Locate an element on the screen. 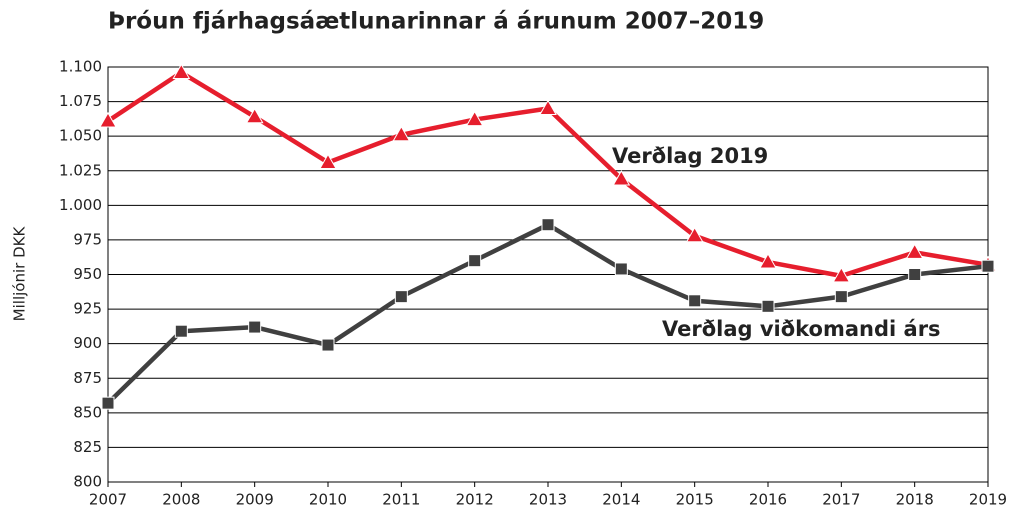  y-tick-label: 1.100 is located at coordinates (80, 67).